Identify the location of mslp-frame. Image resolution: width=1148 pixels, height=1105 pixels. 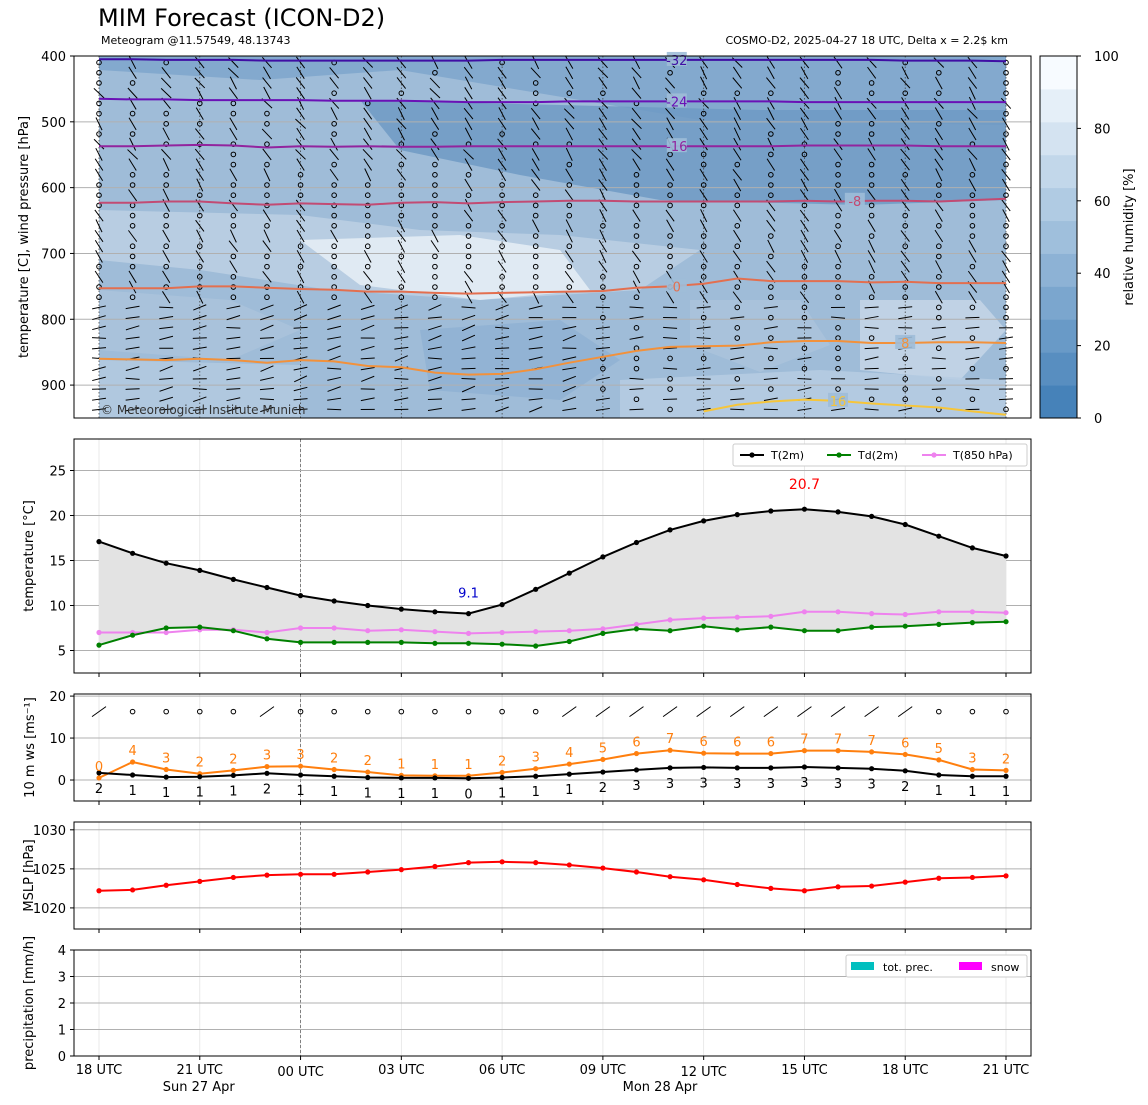
(552, 875).